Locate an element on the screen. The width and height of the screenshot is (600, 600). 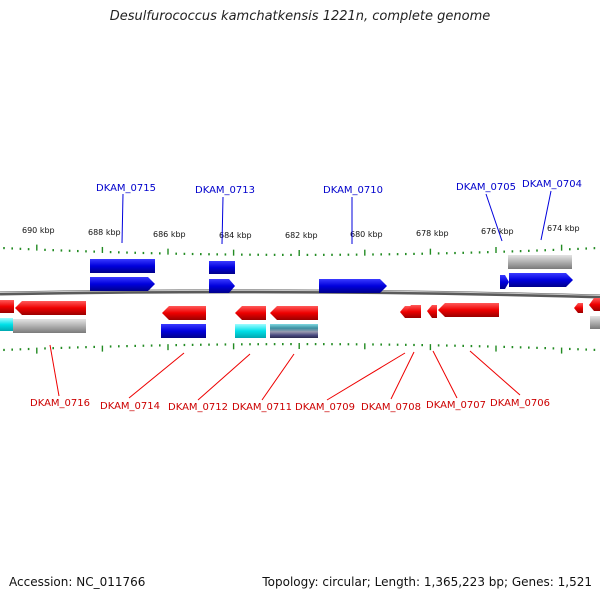
gene-label: DKAM_0710 is located at coordinates (353, 190).